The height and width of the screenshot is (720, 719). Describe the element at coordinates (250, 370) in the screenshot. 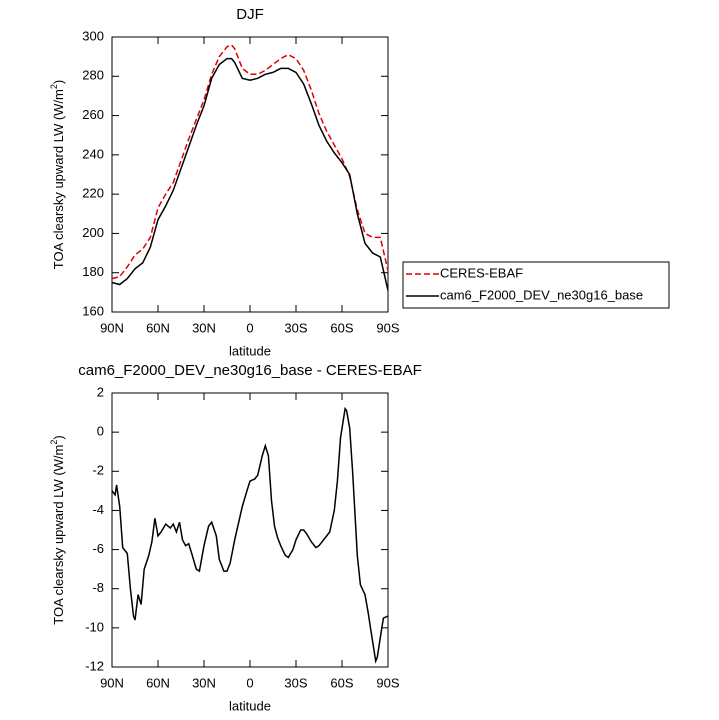

I see `chart-title: cam6_F2000_DEV_ne30g16_base - CERES-EBAF` at that location.